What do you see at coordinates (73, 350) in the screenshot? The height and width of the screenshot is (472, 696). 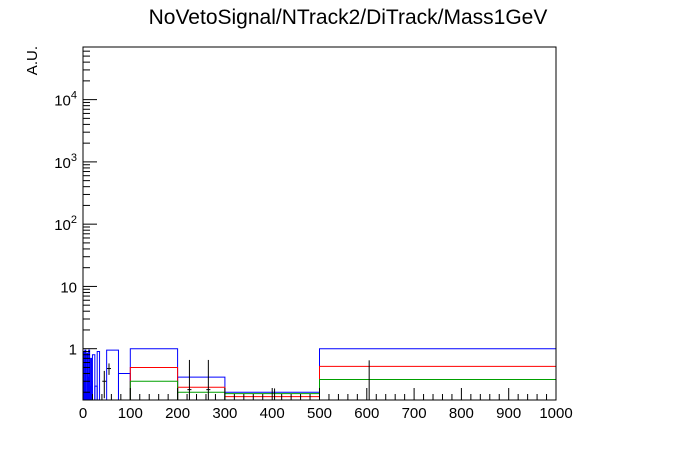 I see `y-tick-label: 1` at bounding box center [73, 350].